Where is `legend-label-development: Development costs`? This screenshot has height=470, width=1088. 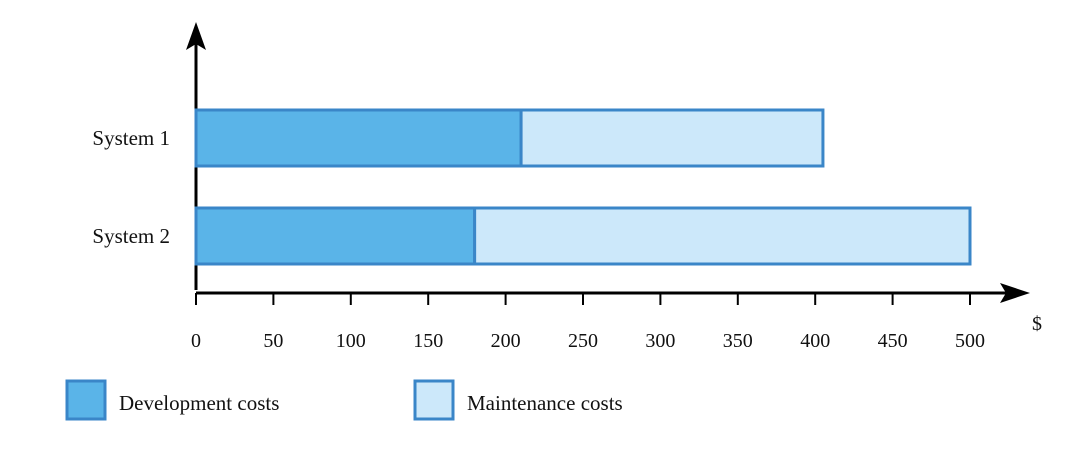
legend-label-development: Development costs is located at coordinates (199, 403).